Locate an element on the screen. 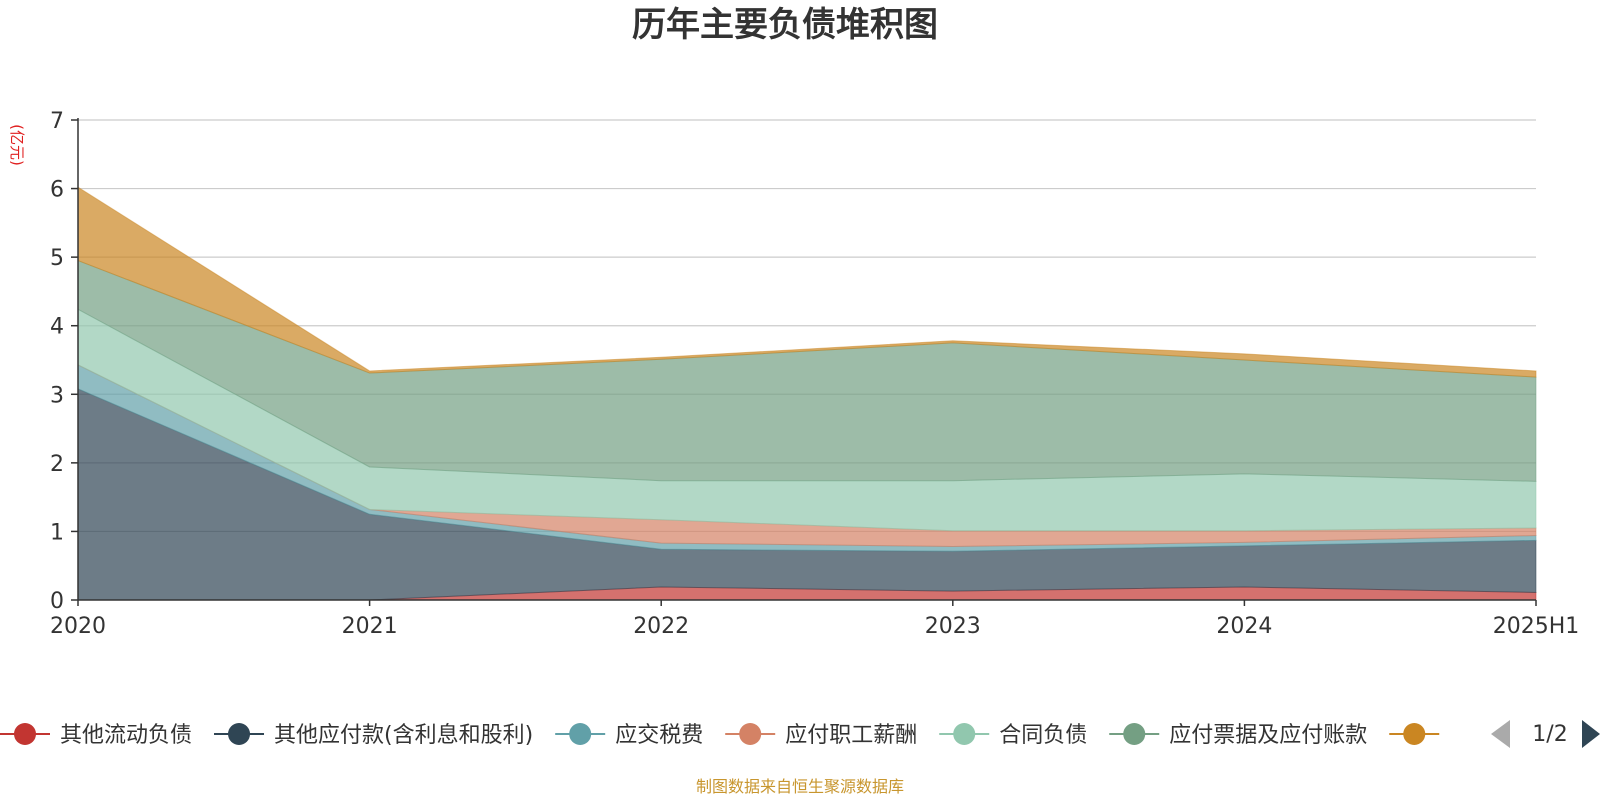 The width and height of the screenshot is (1600, 800). legend-label: 应付票据及应付账款 is located at coordinates (1268, 735).